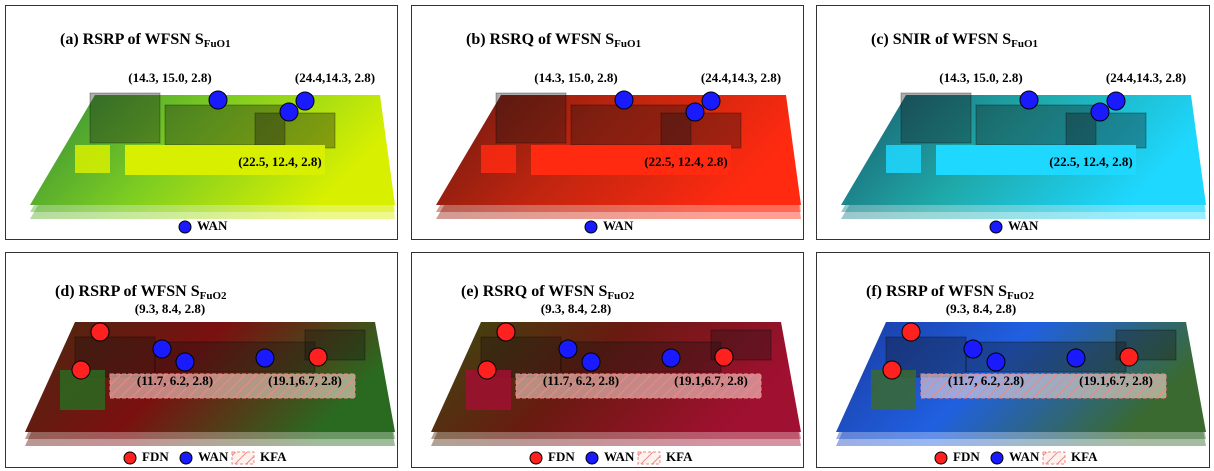 Image resolution: width=1214 pixels, height=471 pixels. Describe the element at coordinates (141, 292) in the screenshot. I see `panel-title: (d) RSRP of WFSN SFuO2` at that location.